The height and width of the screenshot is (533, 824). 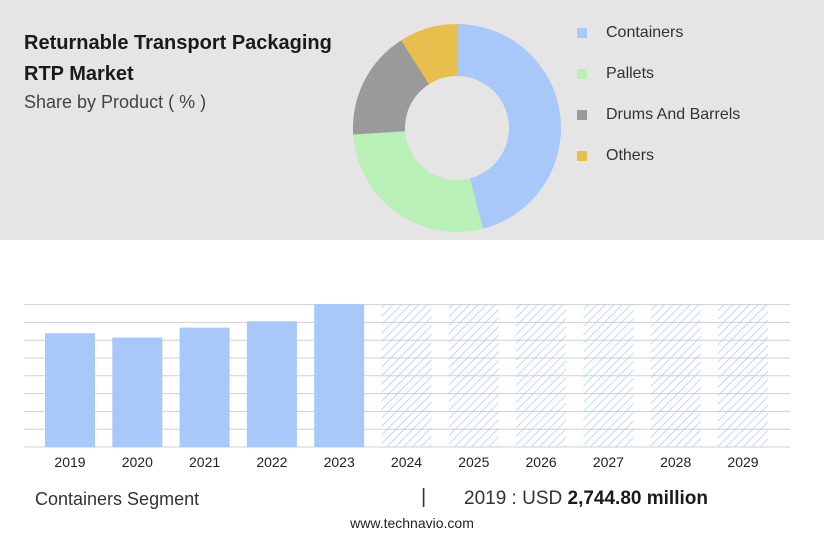 I want to click on bar-2021, so click(x=204, y=387).